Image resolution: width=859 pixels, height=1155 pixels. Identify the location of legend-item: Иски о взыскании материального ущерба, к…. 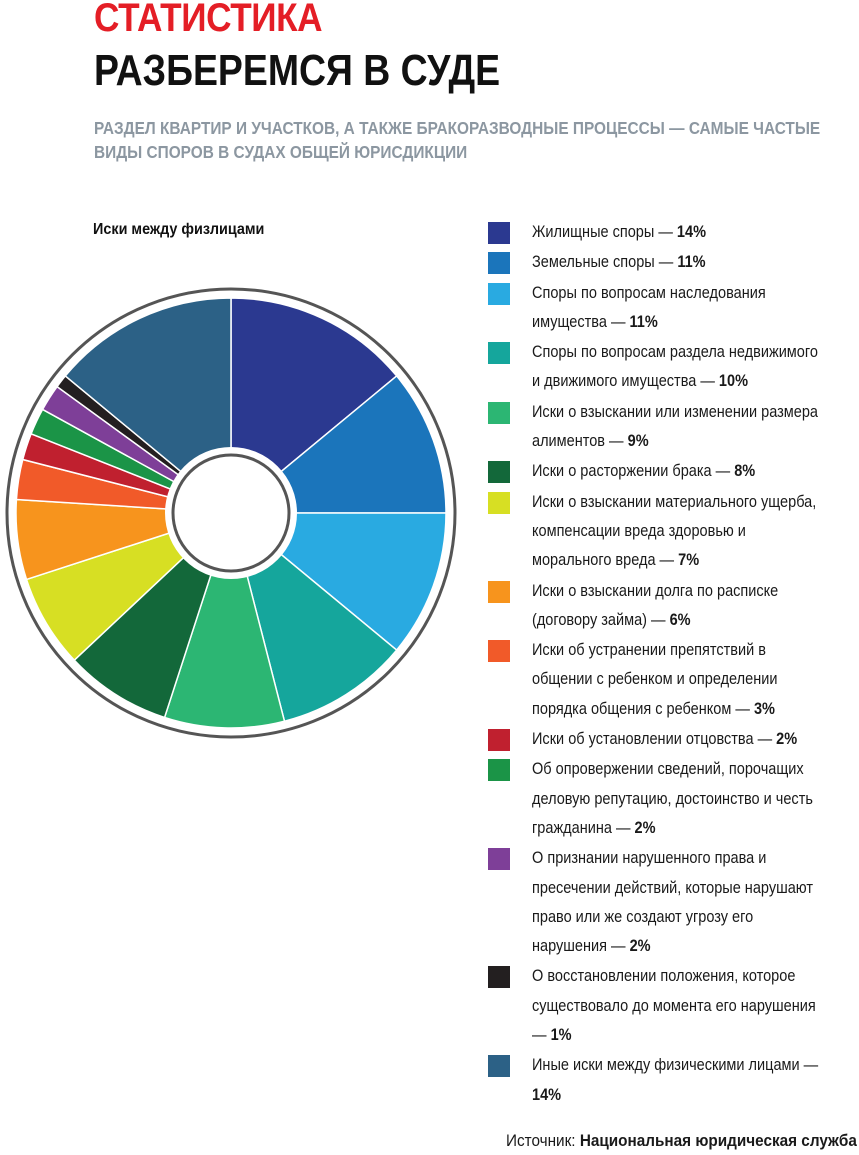
(673, 532).